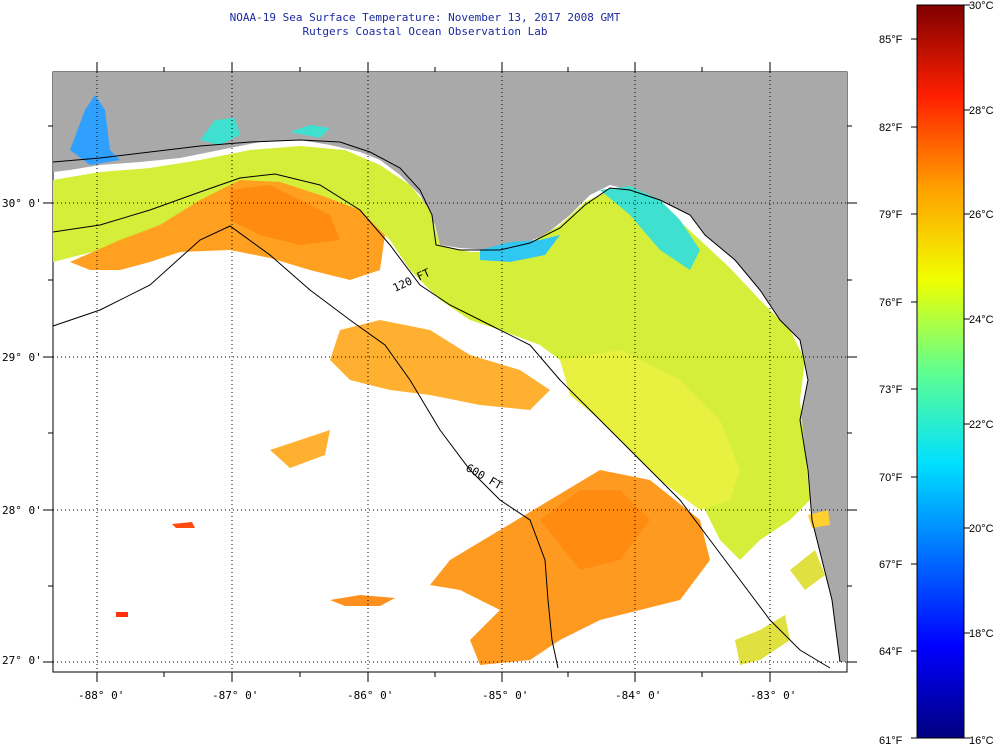 This screenshot has height=754, width=1000. I want to click on colorbar-label-f: 82°F, so click(891, 128).